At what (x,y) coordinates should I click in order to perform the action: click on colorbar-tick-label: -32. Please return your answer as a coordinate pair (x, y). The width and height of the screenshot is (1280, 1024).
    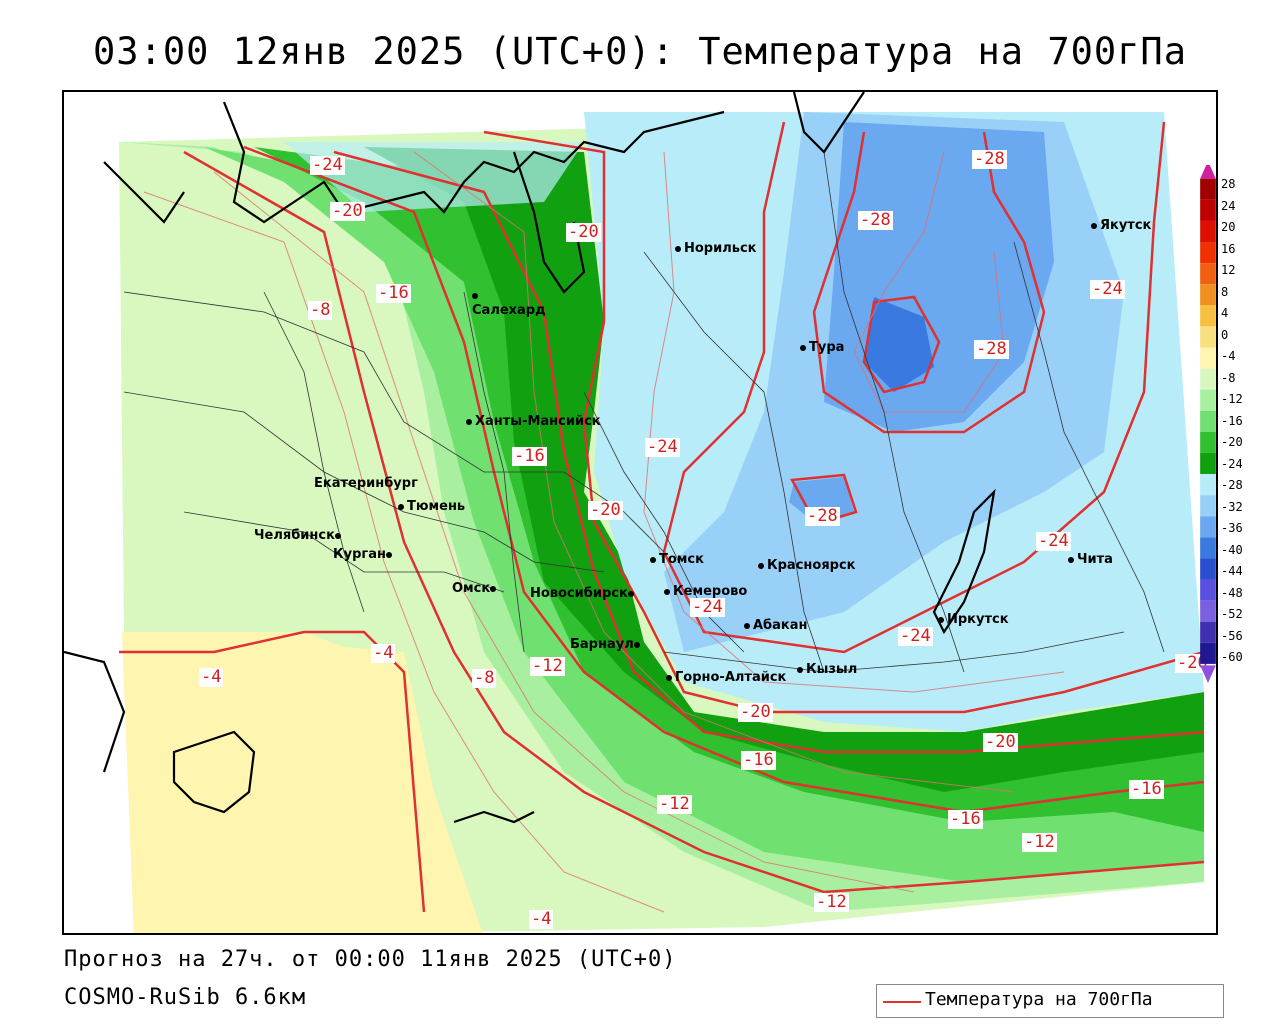
    Looking at the image, I should click on (1232, 506).